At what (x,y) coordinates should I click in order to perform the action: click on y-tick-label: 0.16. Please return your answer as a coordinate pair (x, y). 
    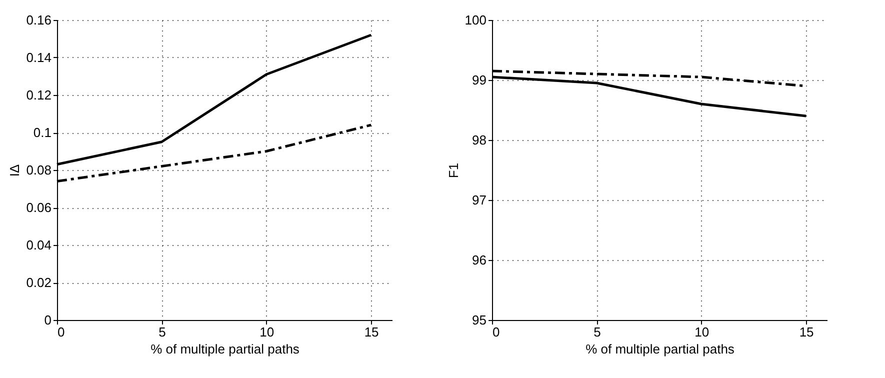
    Looking at the image, I should click on (39, 20).